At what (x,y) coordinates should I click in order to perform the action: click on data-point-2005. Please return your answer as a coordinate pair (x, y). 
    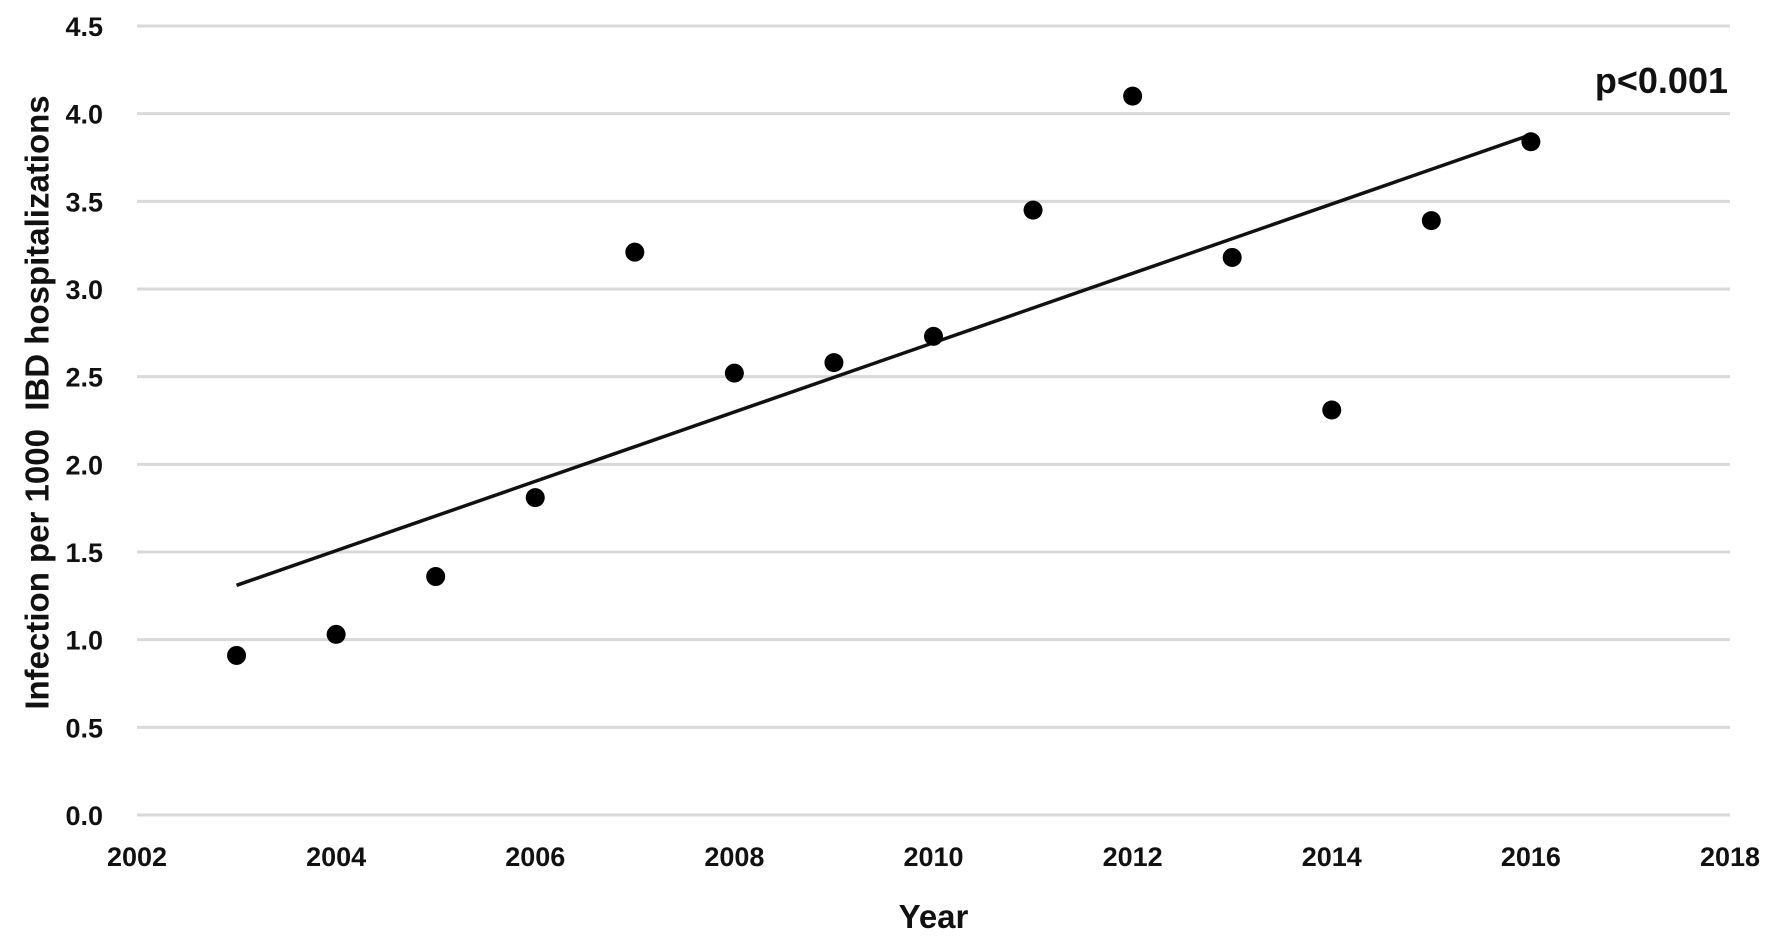
    Looking at the image, I should click on (436, 577).